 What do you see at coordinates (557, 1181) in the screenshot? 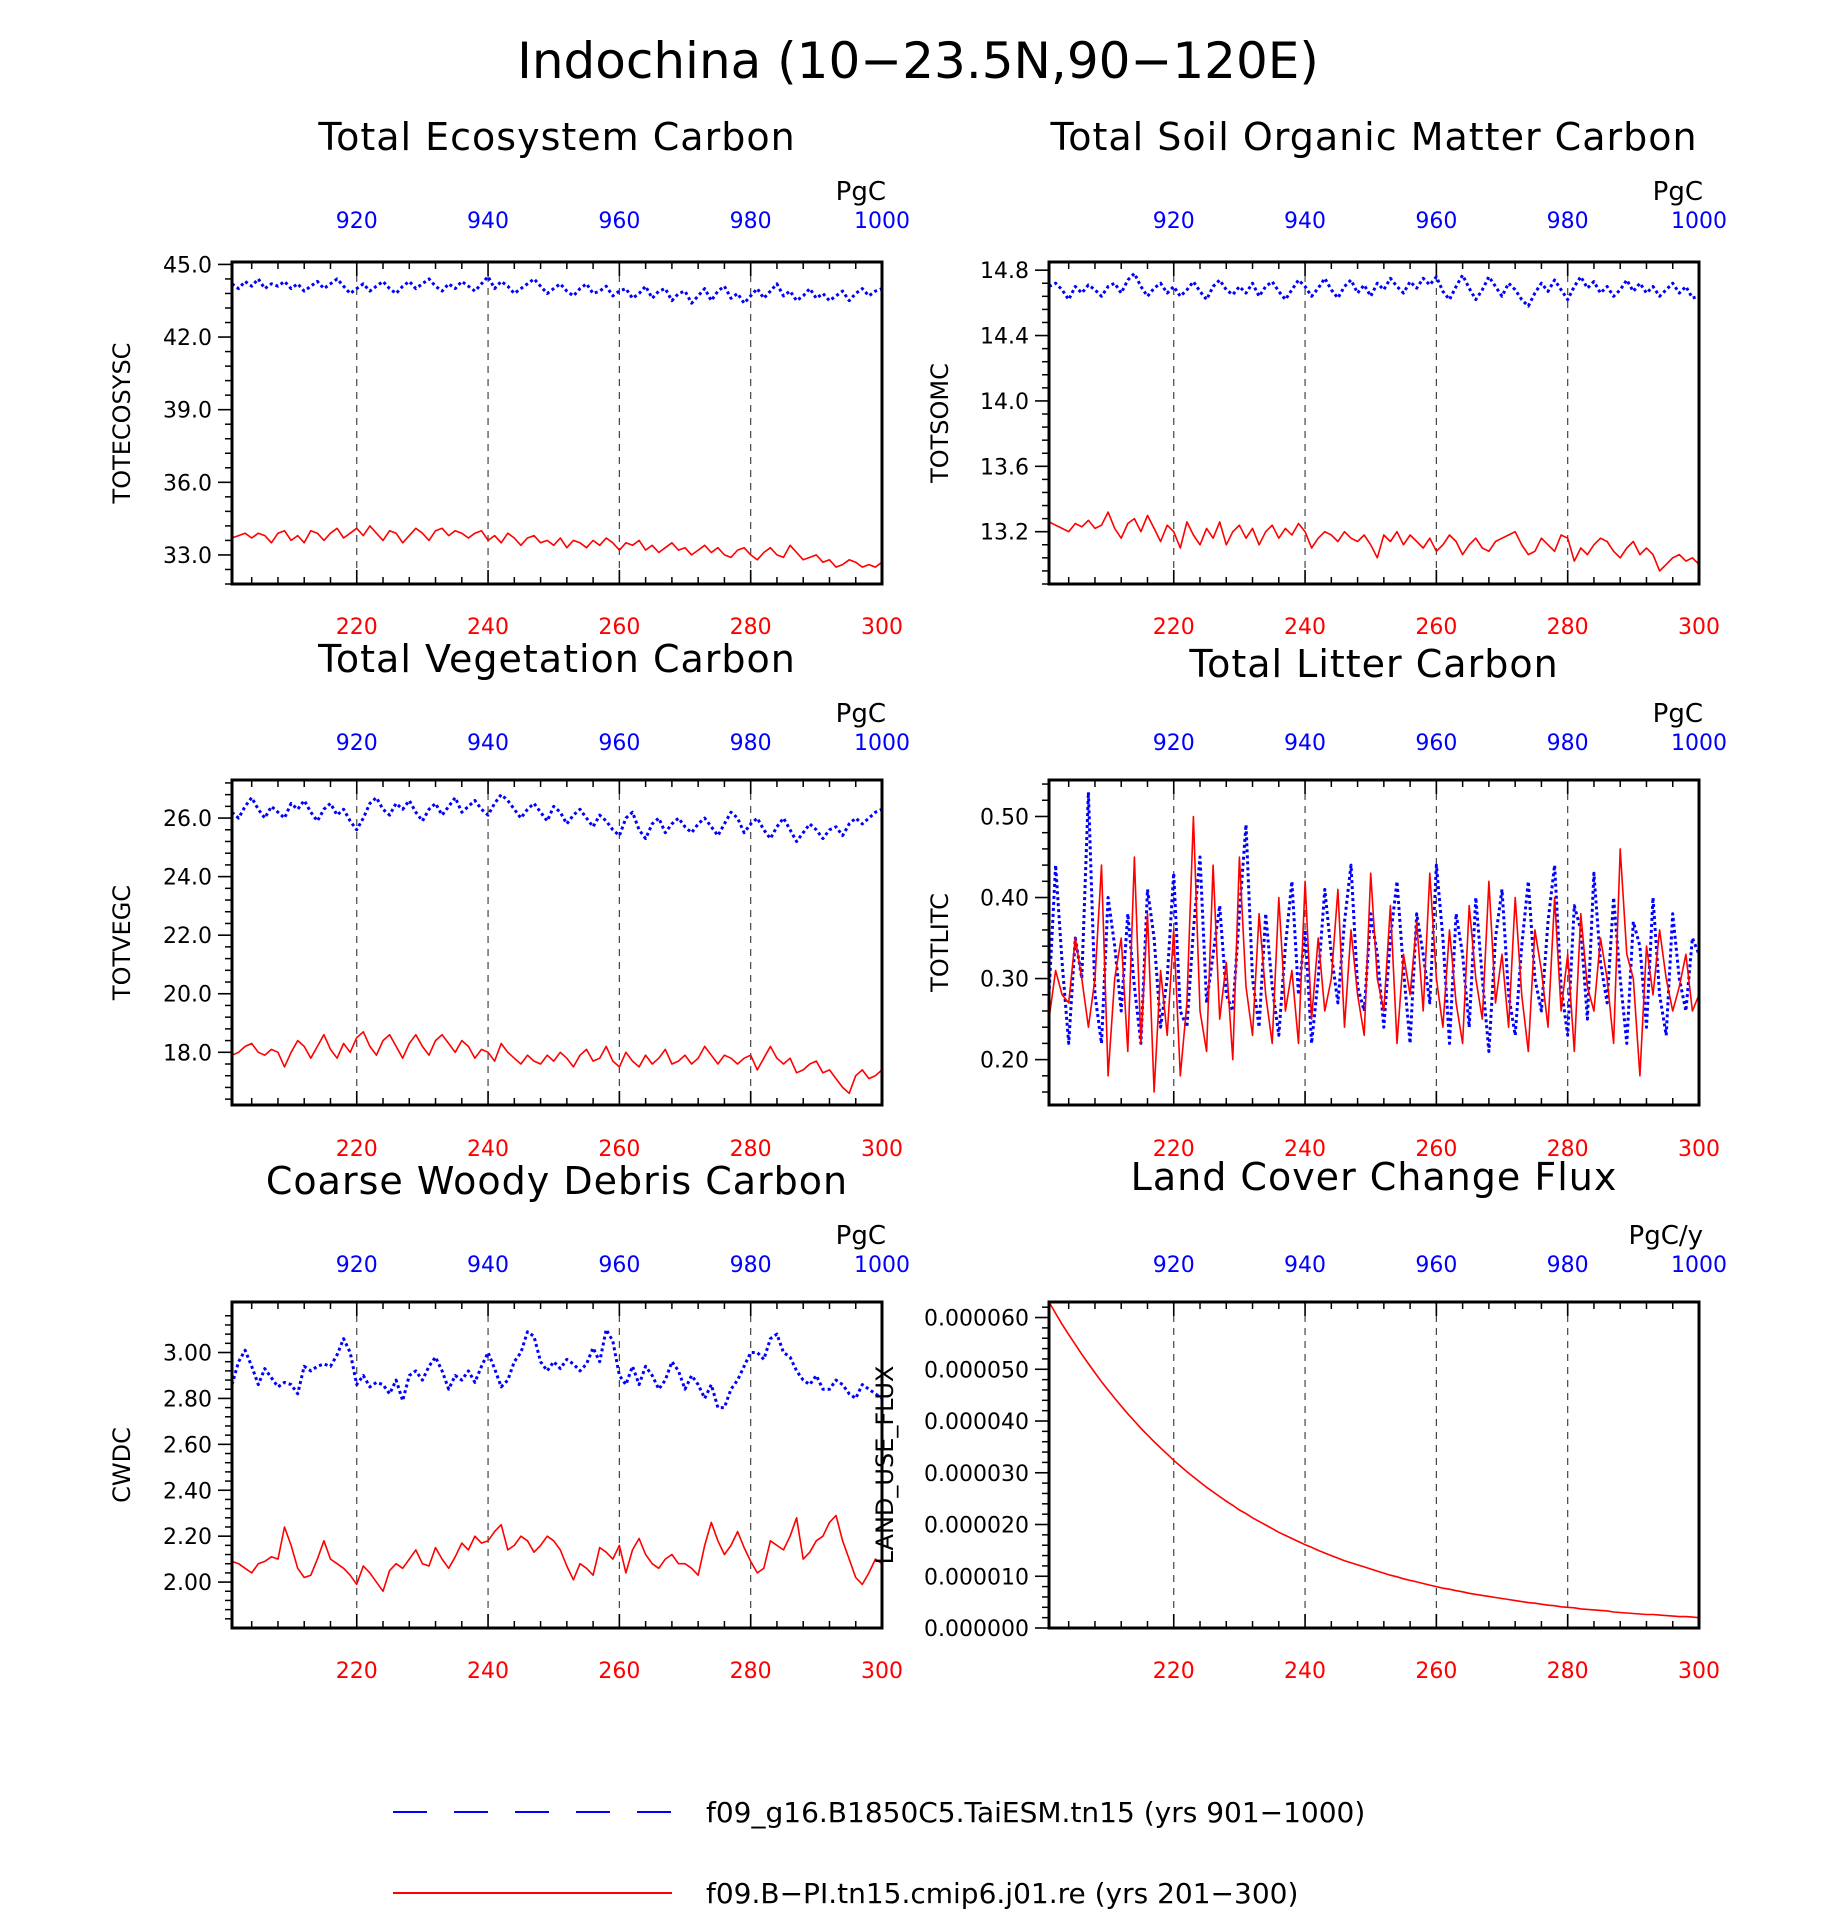
I see `panel-title: Coarse Woody Debris Carbon` at bounding box center [557, 1181].